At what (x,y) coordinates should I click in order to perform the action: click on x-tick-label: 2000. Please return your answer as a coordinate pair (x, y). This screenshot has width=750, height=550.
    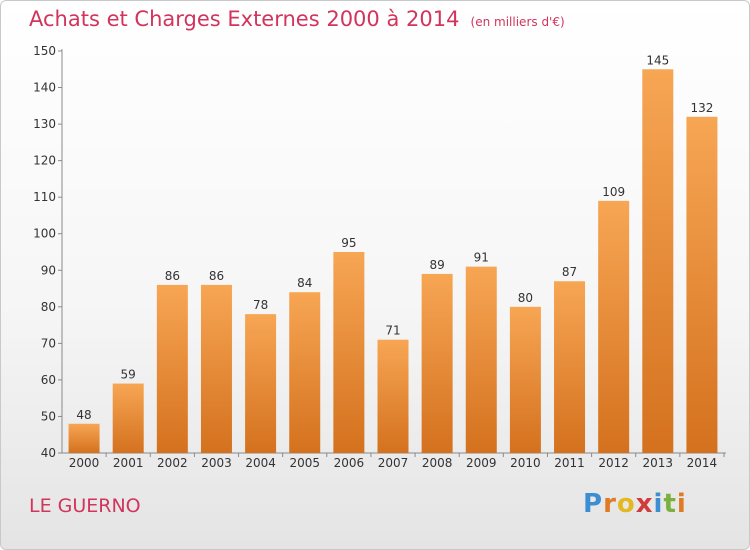
    Looking at the image, I should click on (84, 463).